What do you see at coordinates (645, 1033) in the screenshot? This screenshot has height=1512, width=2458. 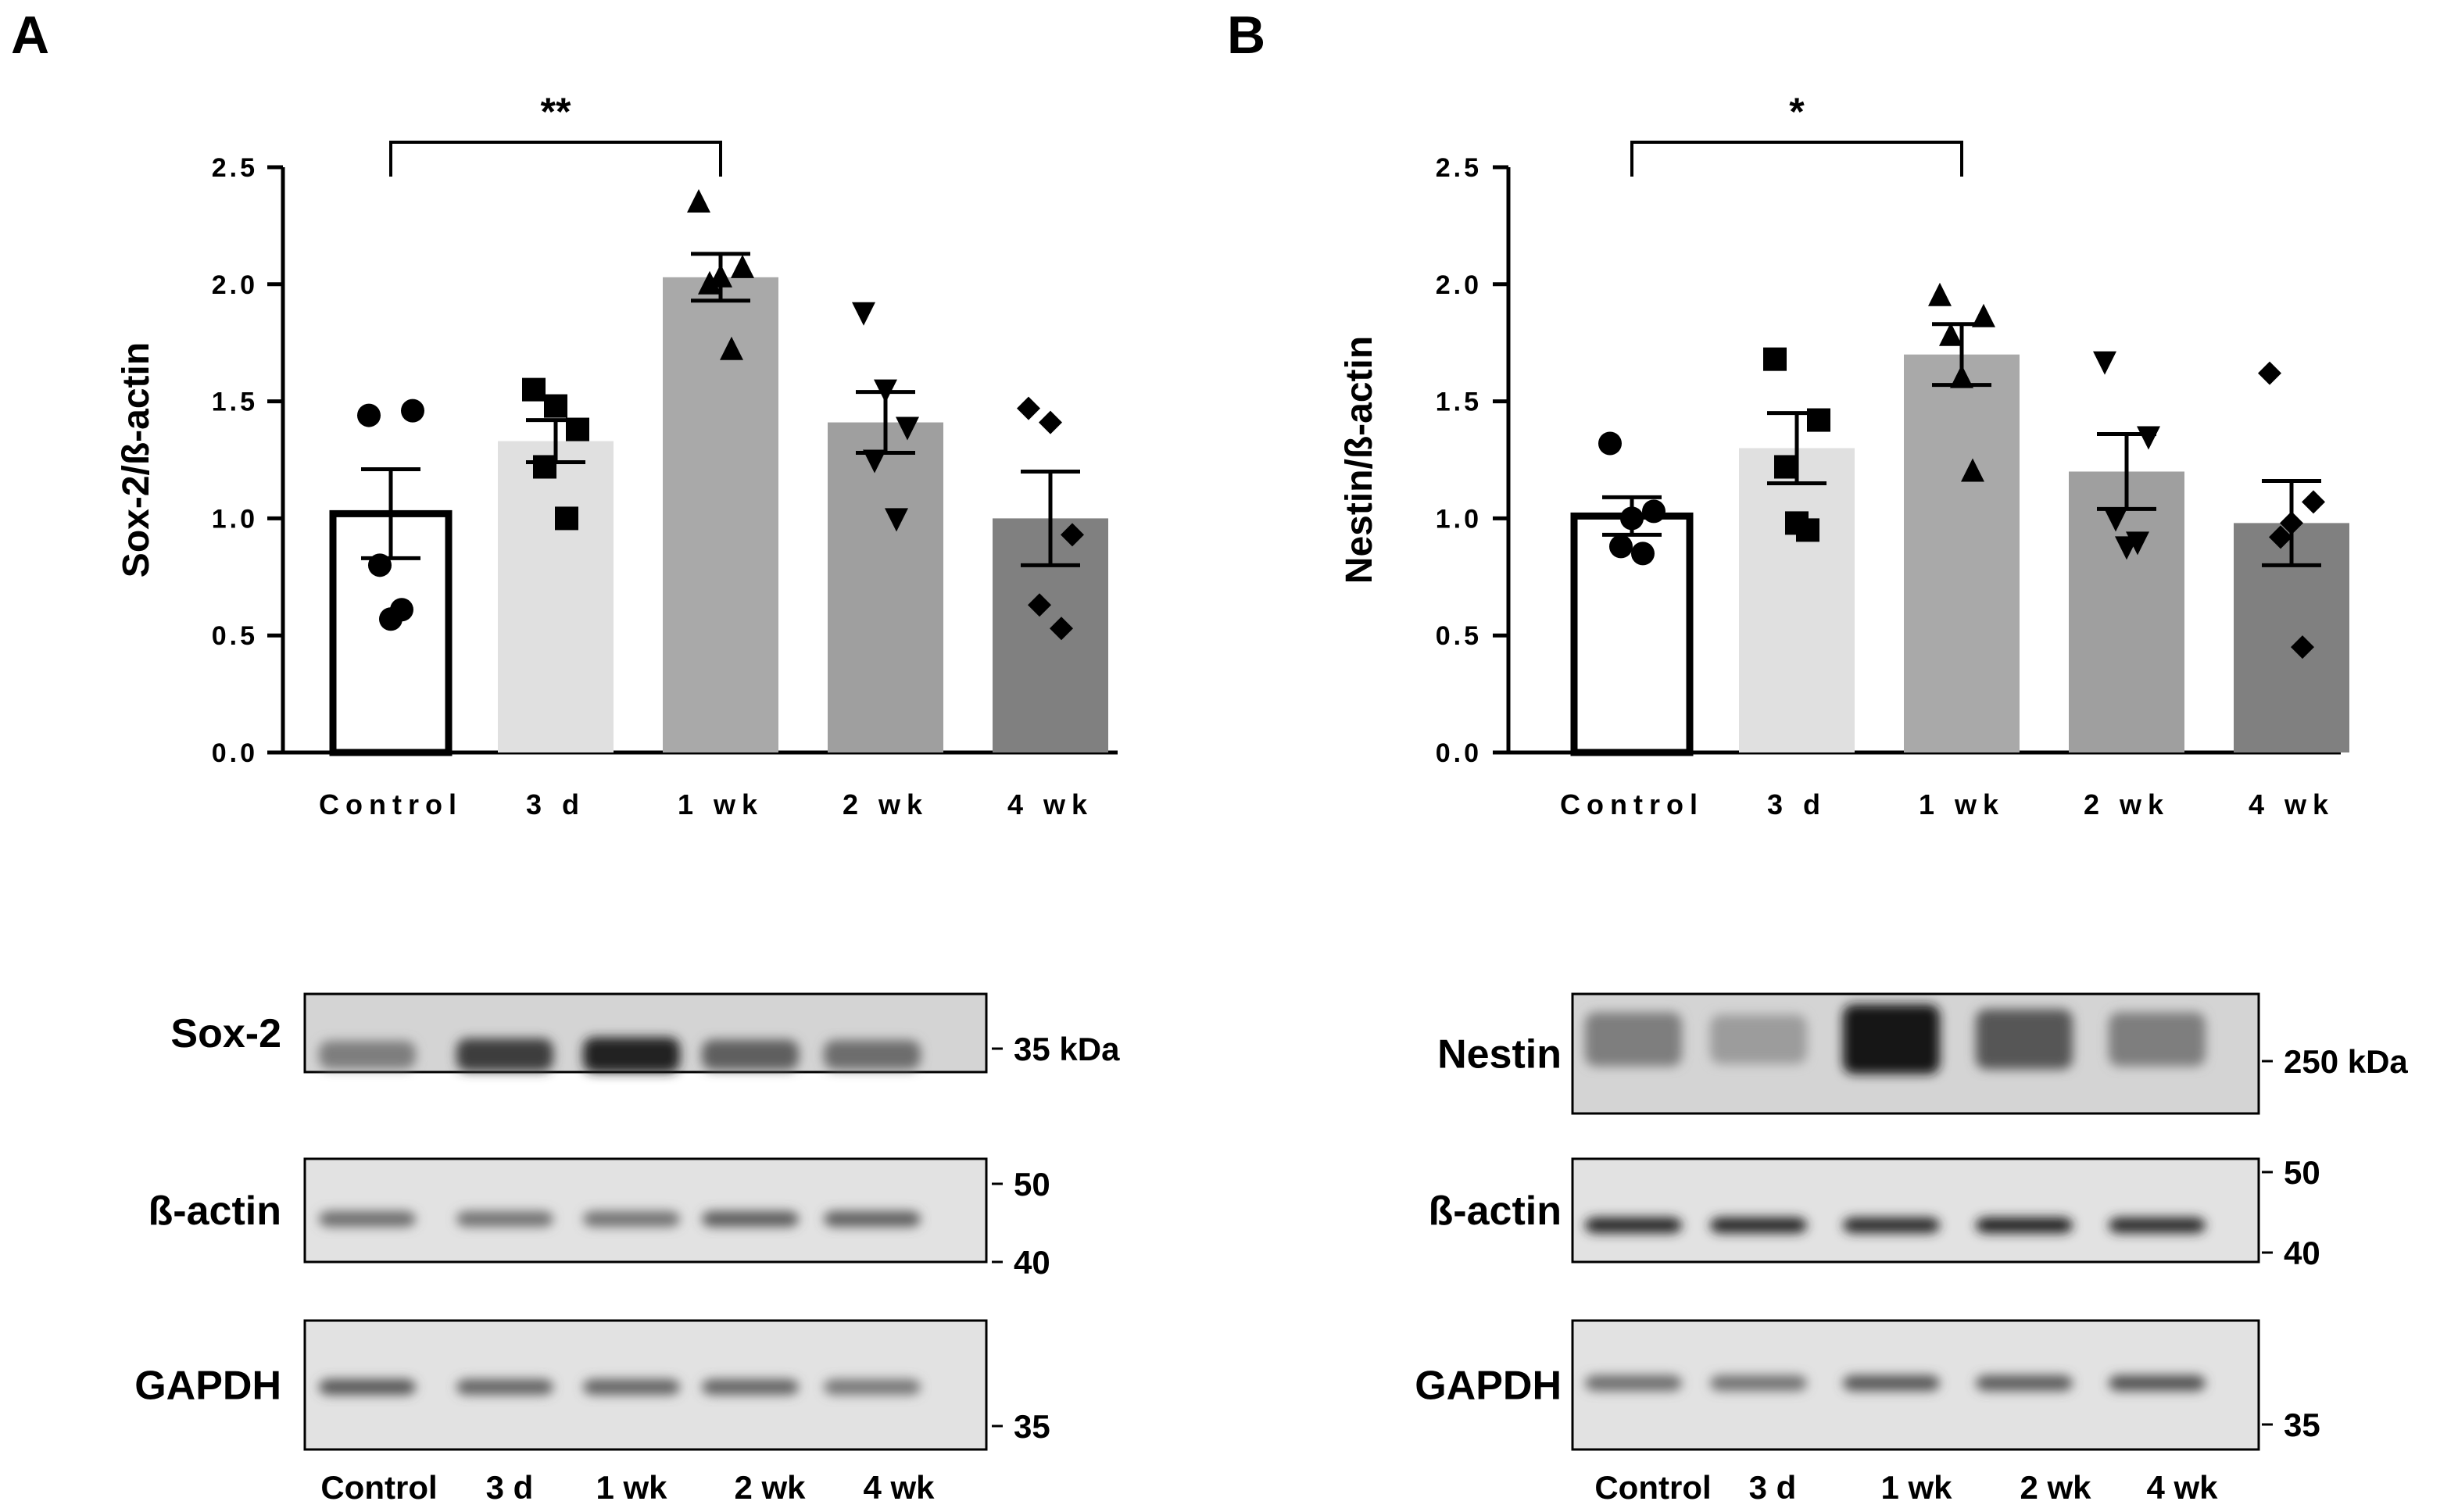 I see `blot-panel: Sox-2 35 kDa` at bounding box center [645, 1033].